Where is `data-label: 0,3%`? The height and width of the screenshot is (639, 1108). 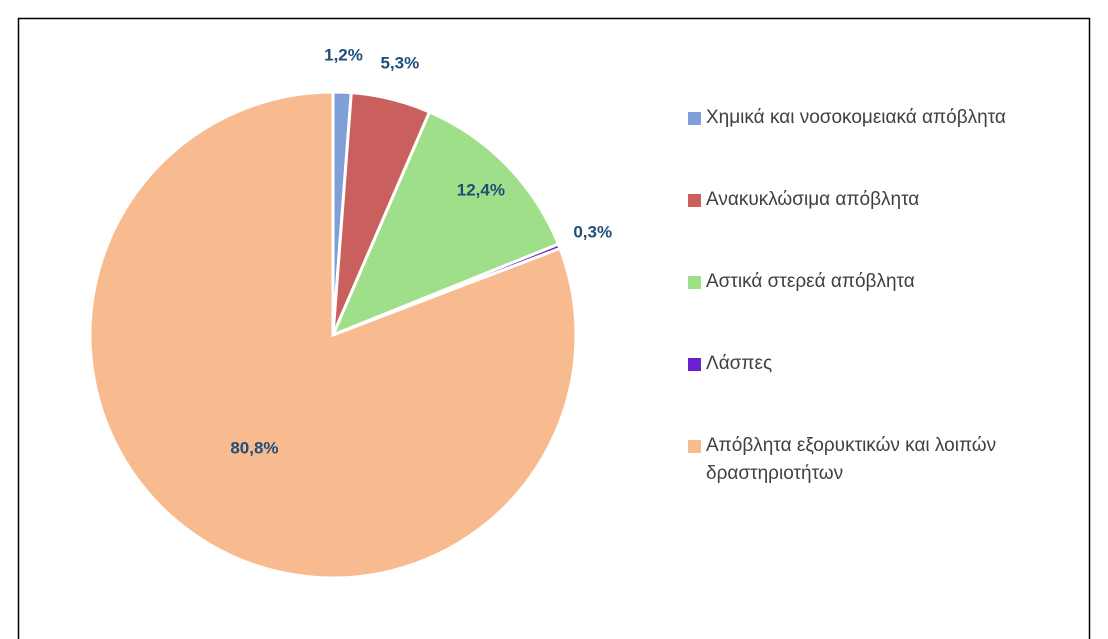
data-label: 0,3% is located at coordinates (592, 232).